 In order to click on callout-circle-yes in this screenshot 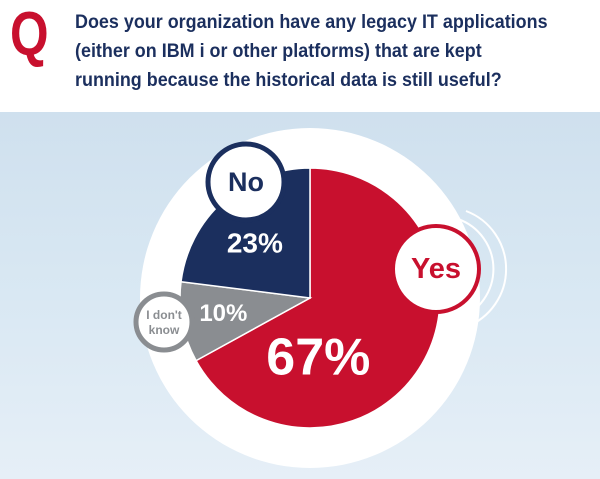, I will do `click(436, 269)`.